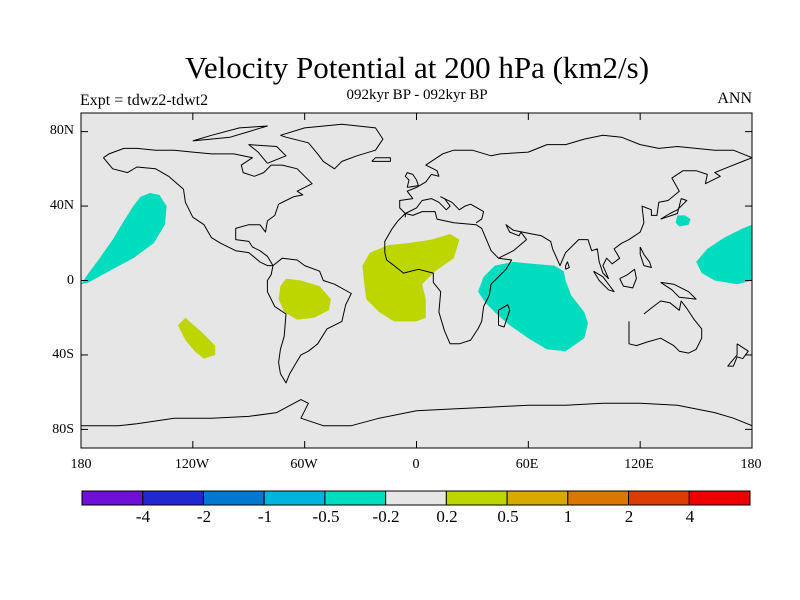 The image size is (800, 600). Describe the element at coordinates (447, 516) in the screenshot. I see `colorbar-label: 0.2` at that location.